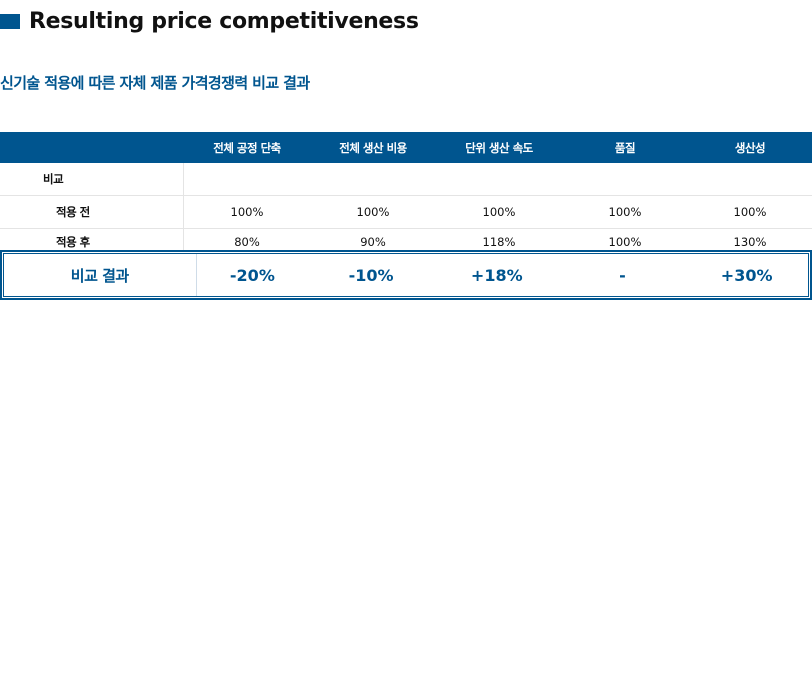 This screenshot has width=812, height=690. I want to click on table-header-cell: 단위 생산 속도, so click(499, 147).